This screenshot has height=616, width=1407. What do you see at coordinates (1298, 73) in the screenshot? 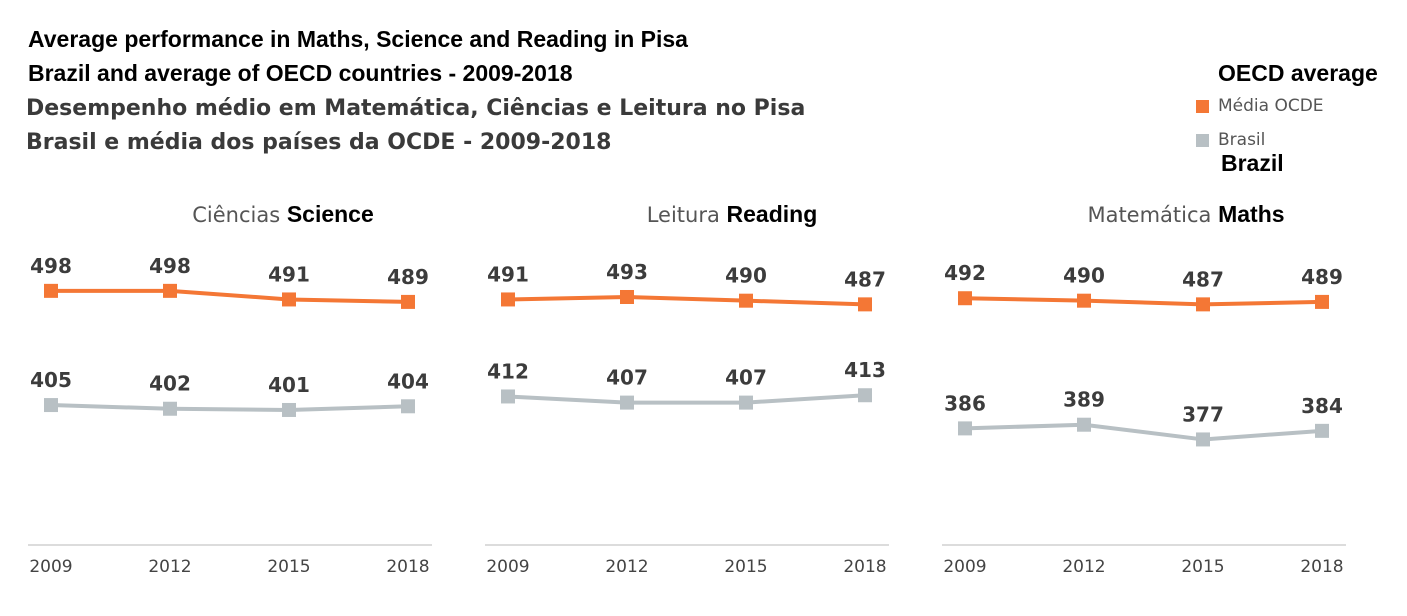
I see `legend-heading: OECD average` at bounding box center [1298, 73].